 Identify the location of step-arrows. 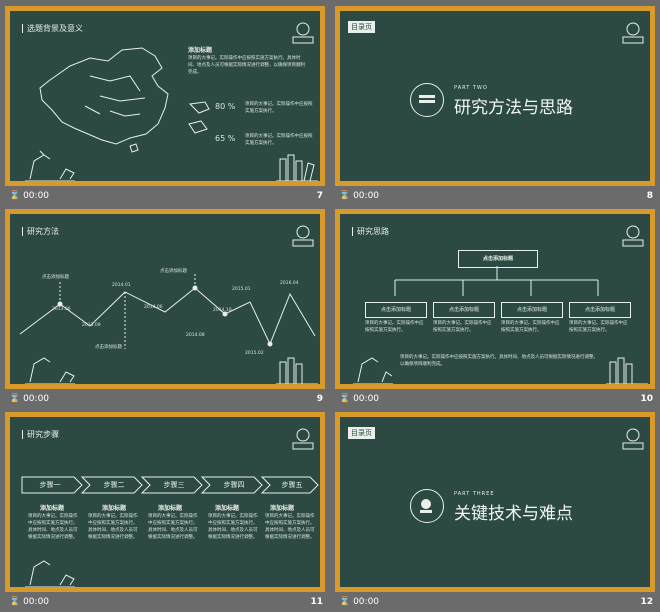
(170, 485).